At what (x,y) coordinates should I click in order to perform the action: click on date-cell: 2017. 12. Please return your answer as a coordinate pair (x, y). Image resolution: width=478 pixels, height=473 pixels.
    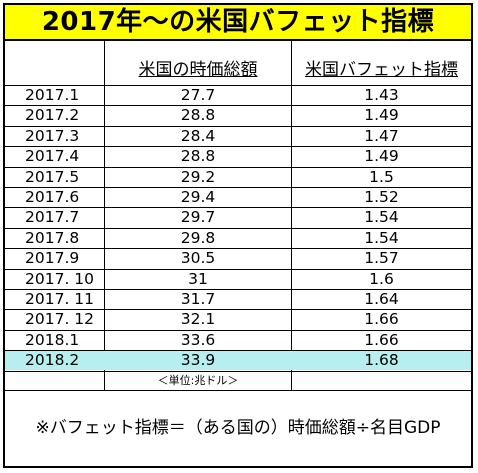
    Looking at the image, I should click on (53, 319).